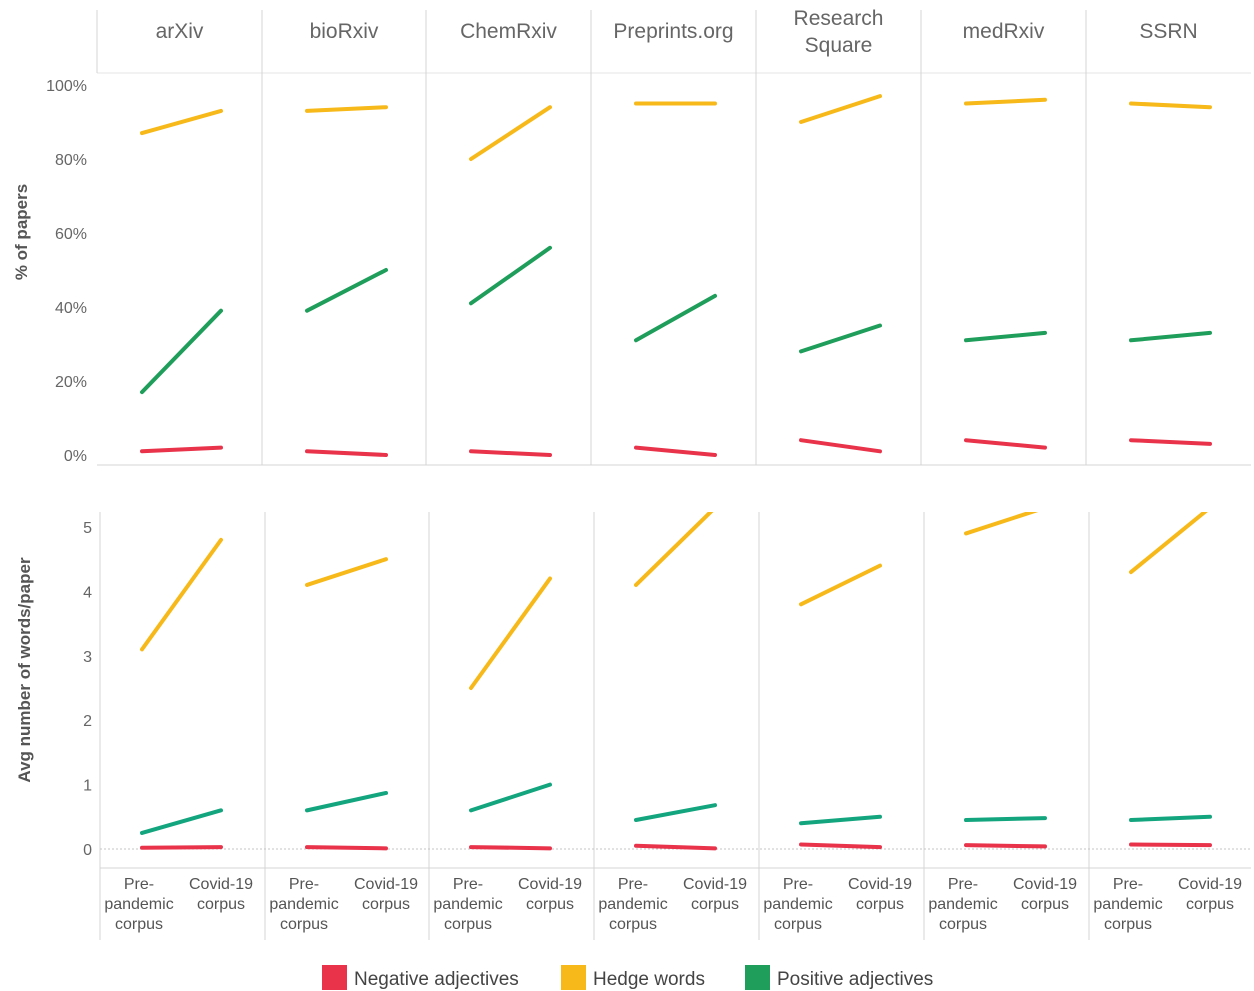  I want to click on panel-title: Research Square, so click(839, 32).